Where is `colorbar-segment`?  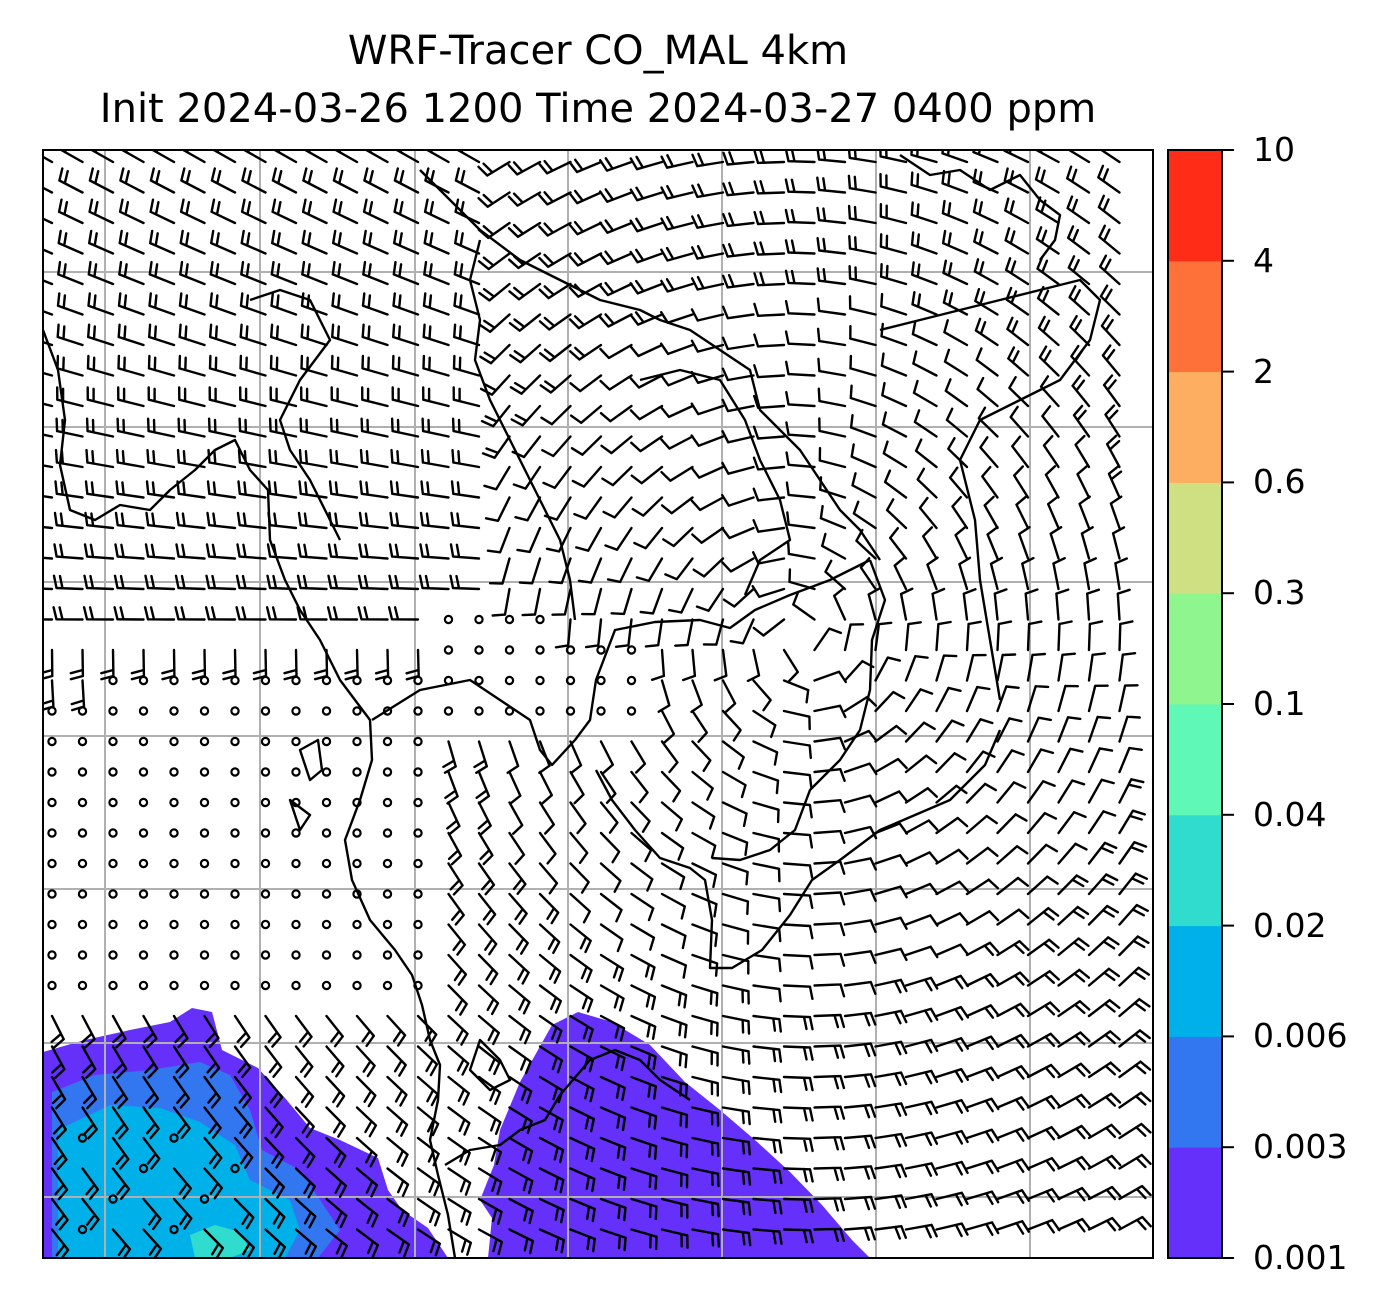 colorbar-segment is located at coordinates (1195, 760).